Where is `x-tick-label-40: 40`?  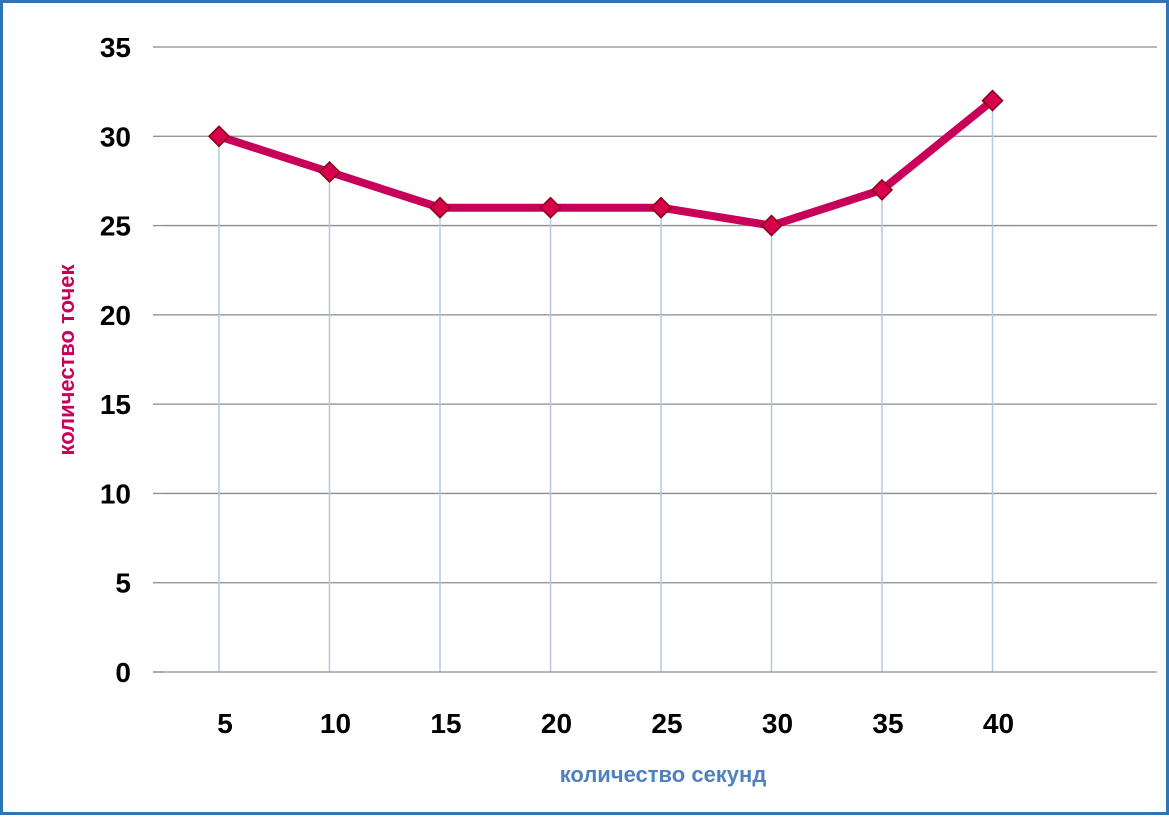 x-tick-label-40: 40 is located at coordinates (998, 723).